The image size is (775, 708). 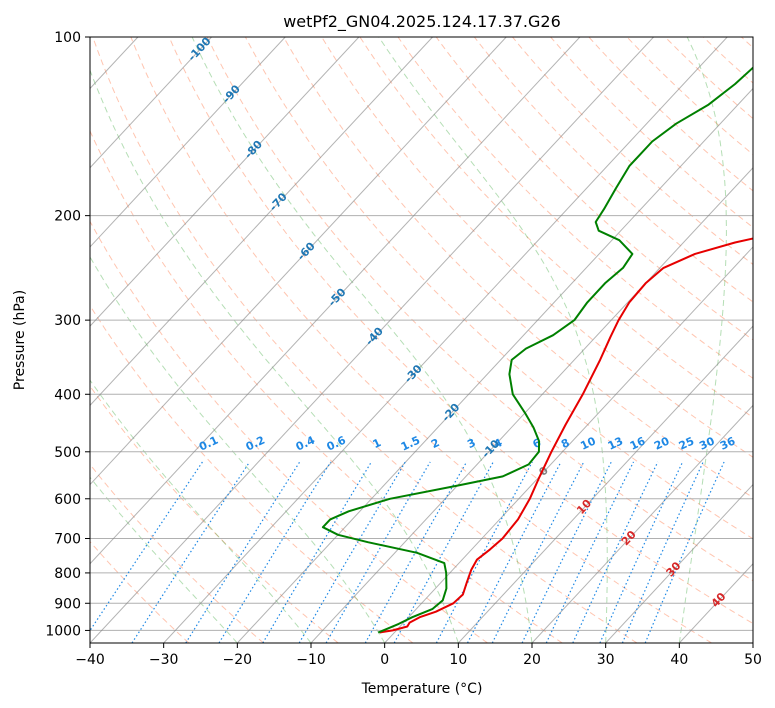 I want to click on mixing-ratio-label: 0.4, so click(x=305, y=443).